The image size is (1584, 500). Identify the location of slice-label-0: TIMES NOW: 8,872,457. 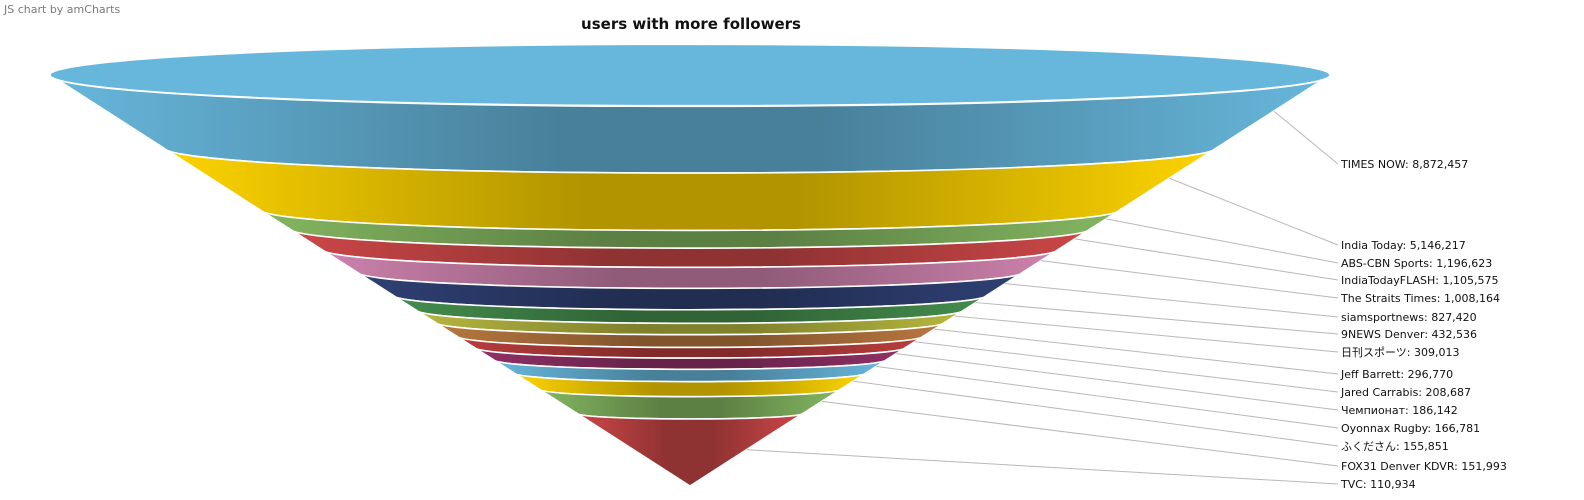
(1404, 164).